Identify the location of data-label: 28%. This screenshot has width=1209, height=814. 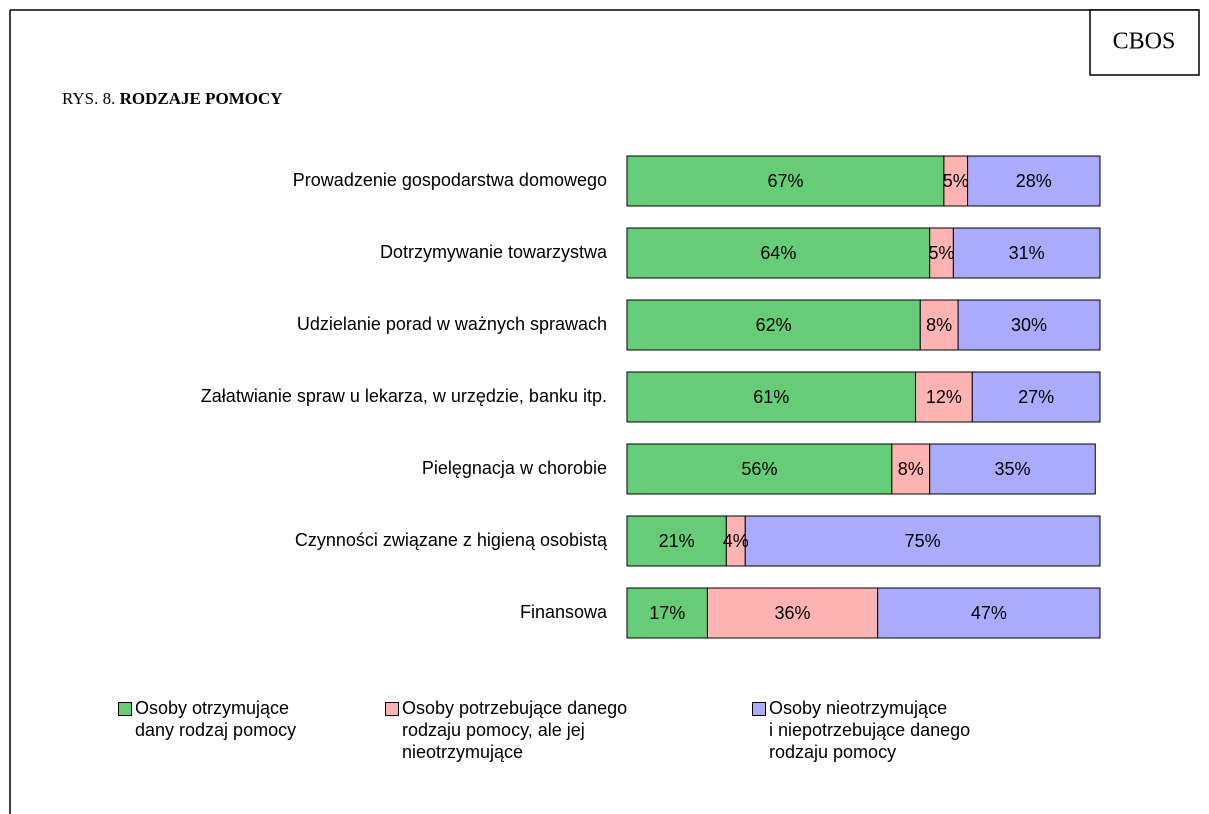
(1034, 181).